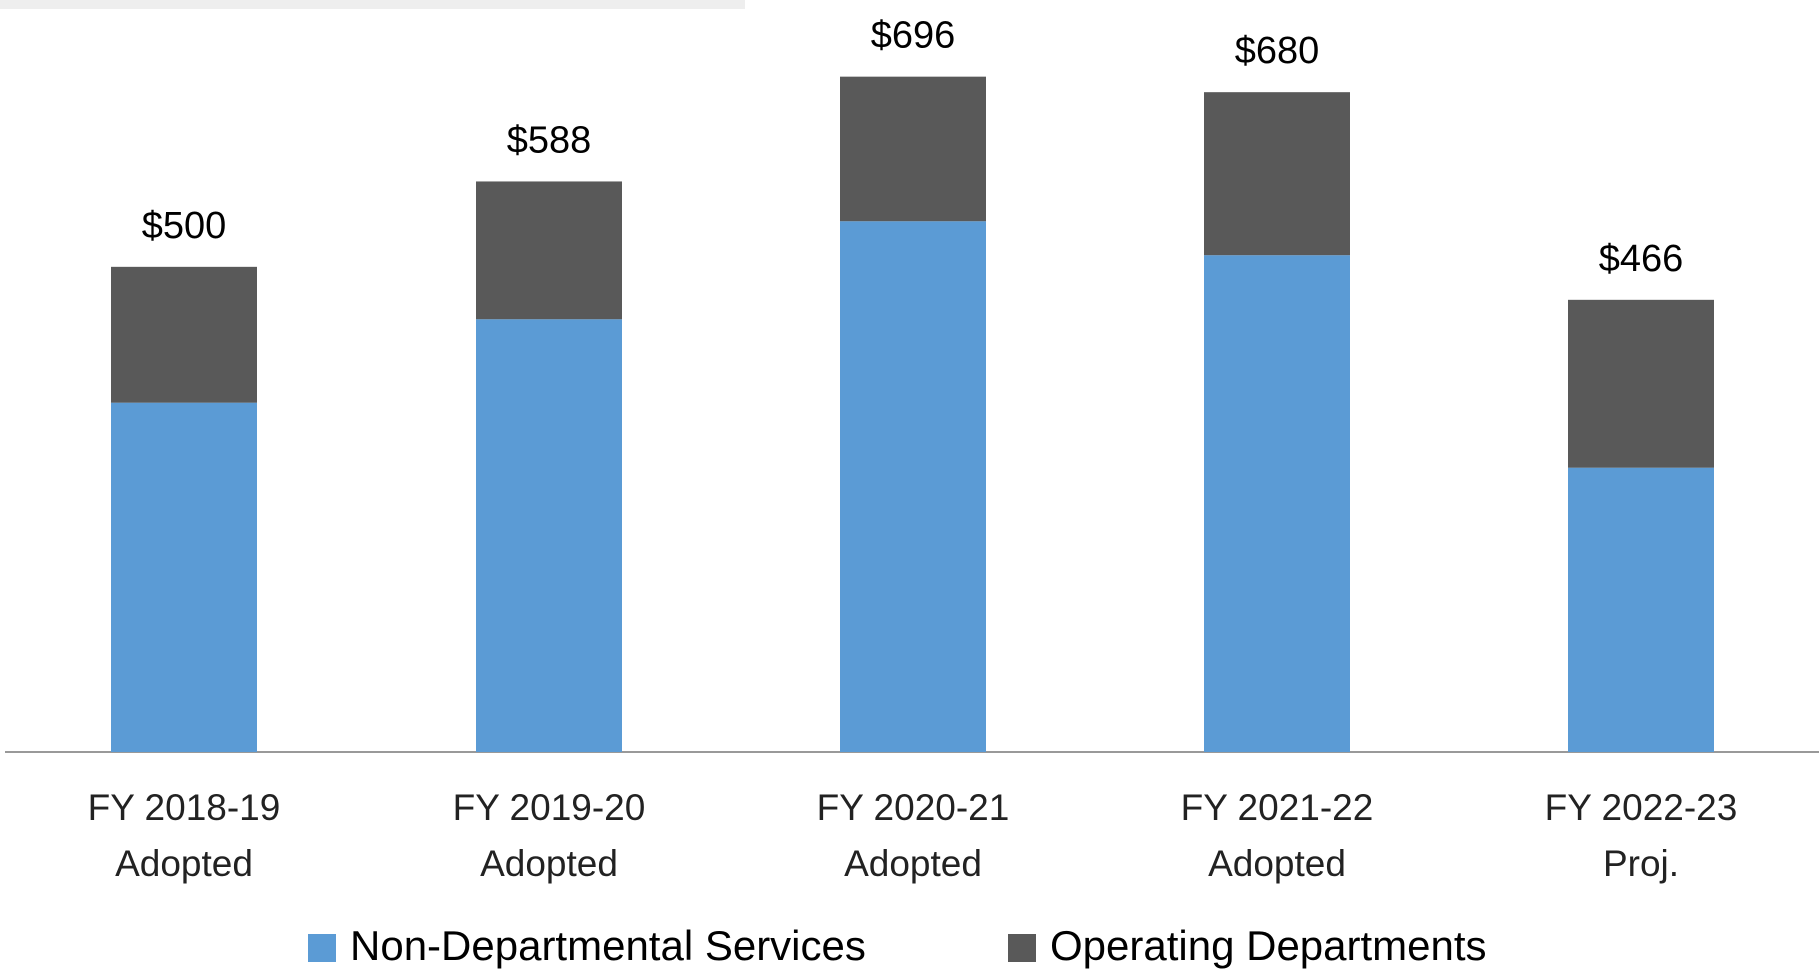  I want to click on header-strip, so click(372, 4).